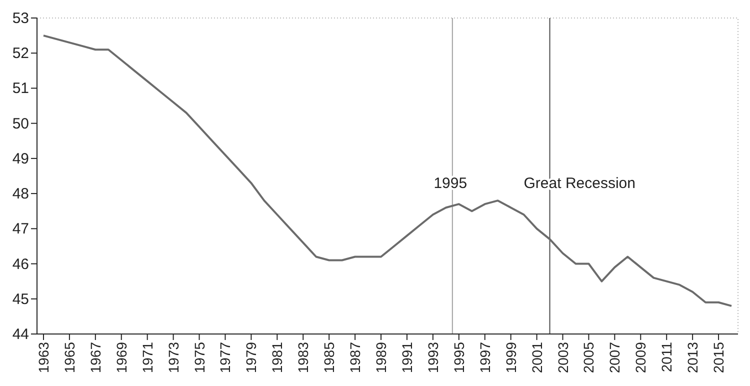  I want to click on x-tick-label: 1977, so click(225, 358).